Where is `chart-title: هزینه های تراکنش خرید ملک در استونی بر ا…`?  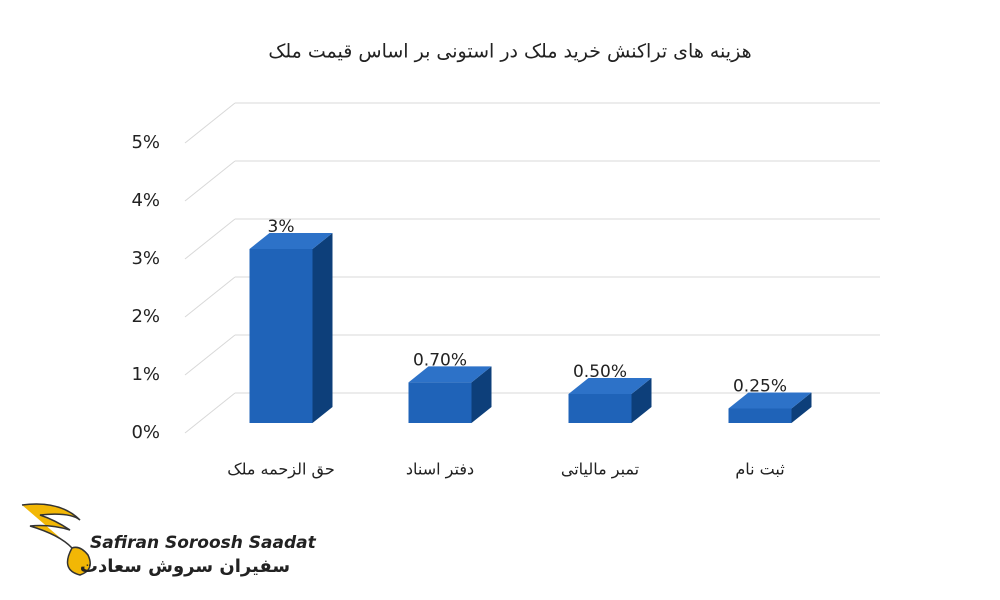
chart-title: هزینه های تراکنش خرید ملک در استونی بر ا… is located at coordinates (509, 52).